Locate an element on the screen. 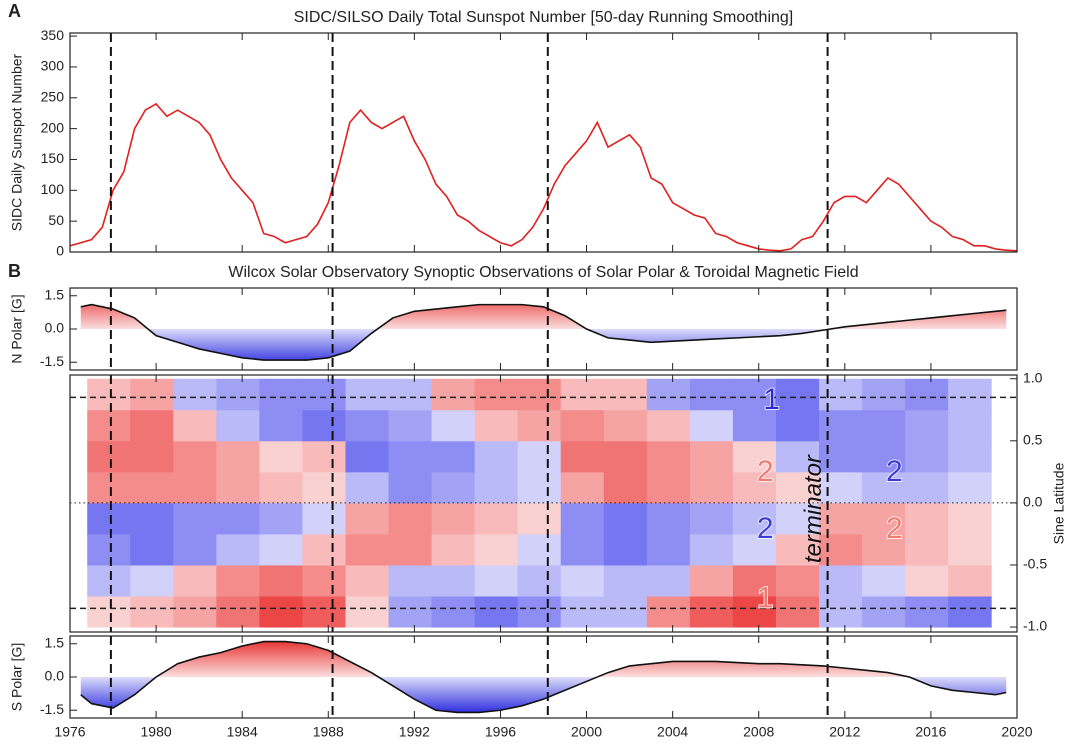  y-axis-label: S Polar [G] is located at coordinates (17, 677).